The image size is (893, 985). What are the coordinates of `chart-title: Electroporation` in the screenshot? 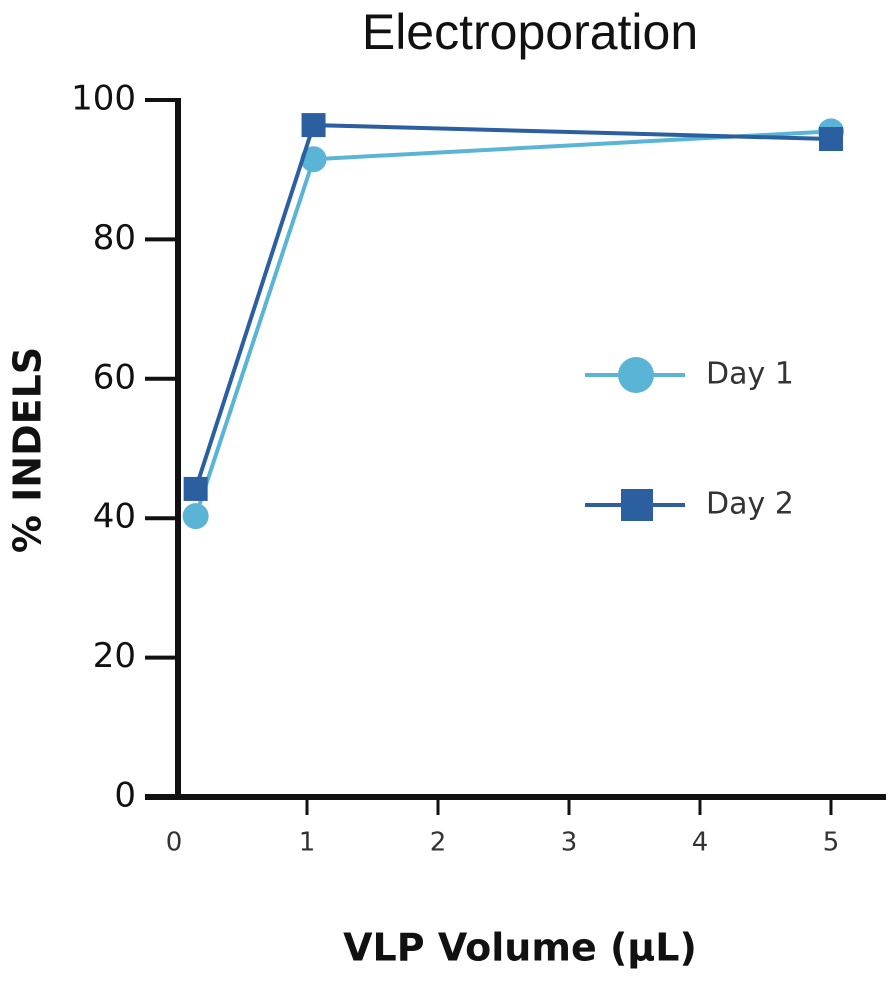 It's located at (530, 32).